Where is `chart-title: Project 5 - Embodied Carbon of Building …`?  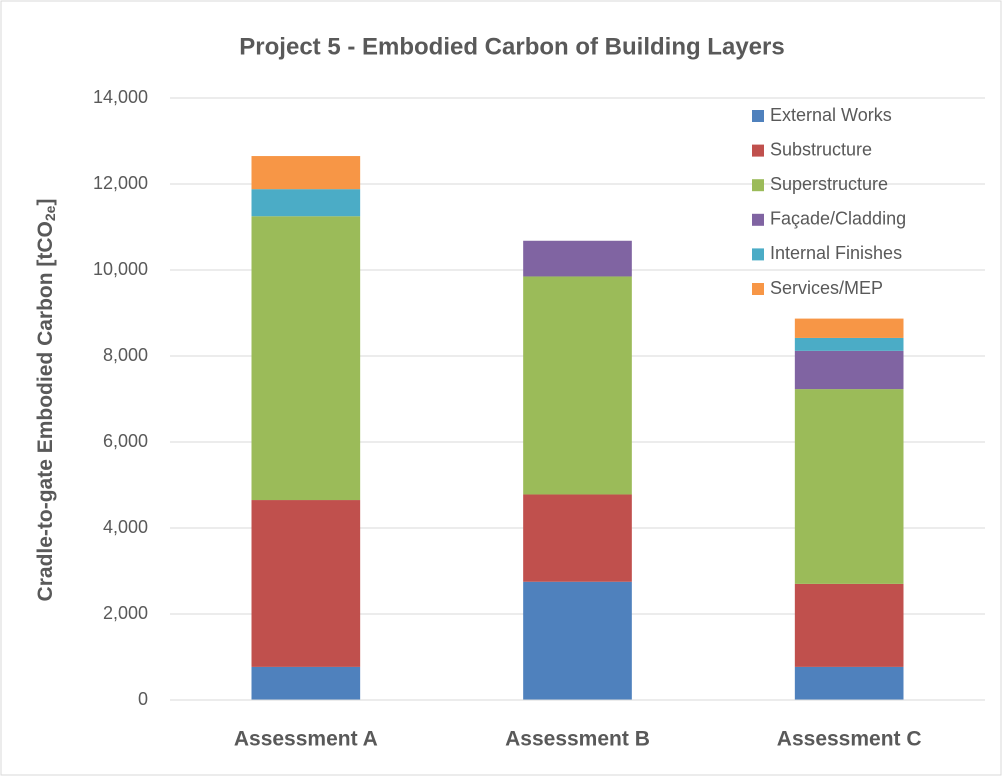
chart-title: Project 5 - Embodied Carbon of Building … is located at coordinates (511, 46).